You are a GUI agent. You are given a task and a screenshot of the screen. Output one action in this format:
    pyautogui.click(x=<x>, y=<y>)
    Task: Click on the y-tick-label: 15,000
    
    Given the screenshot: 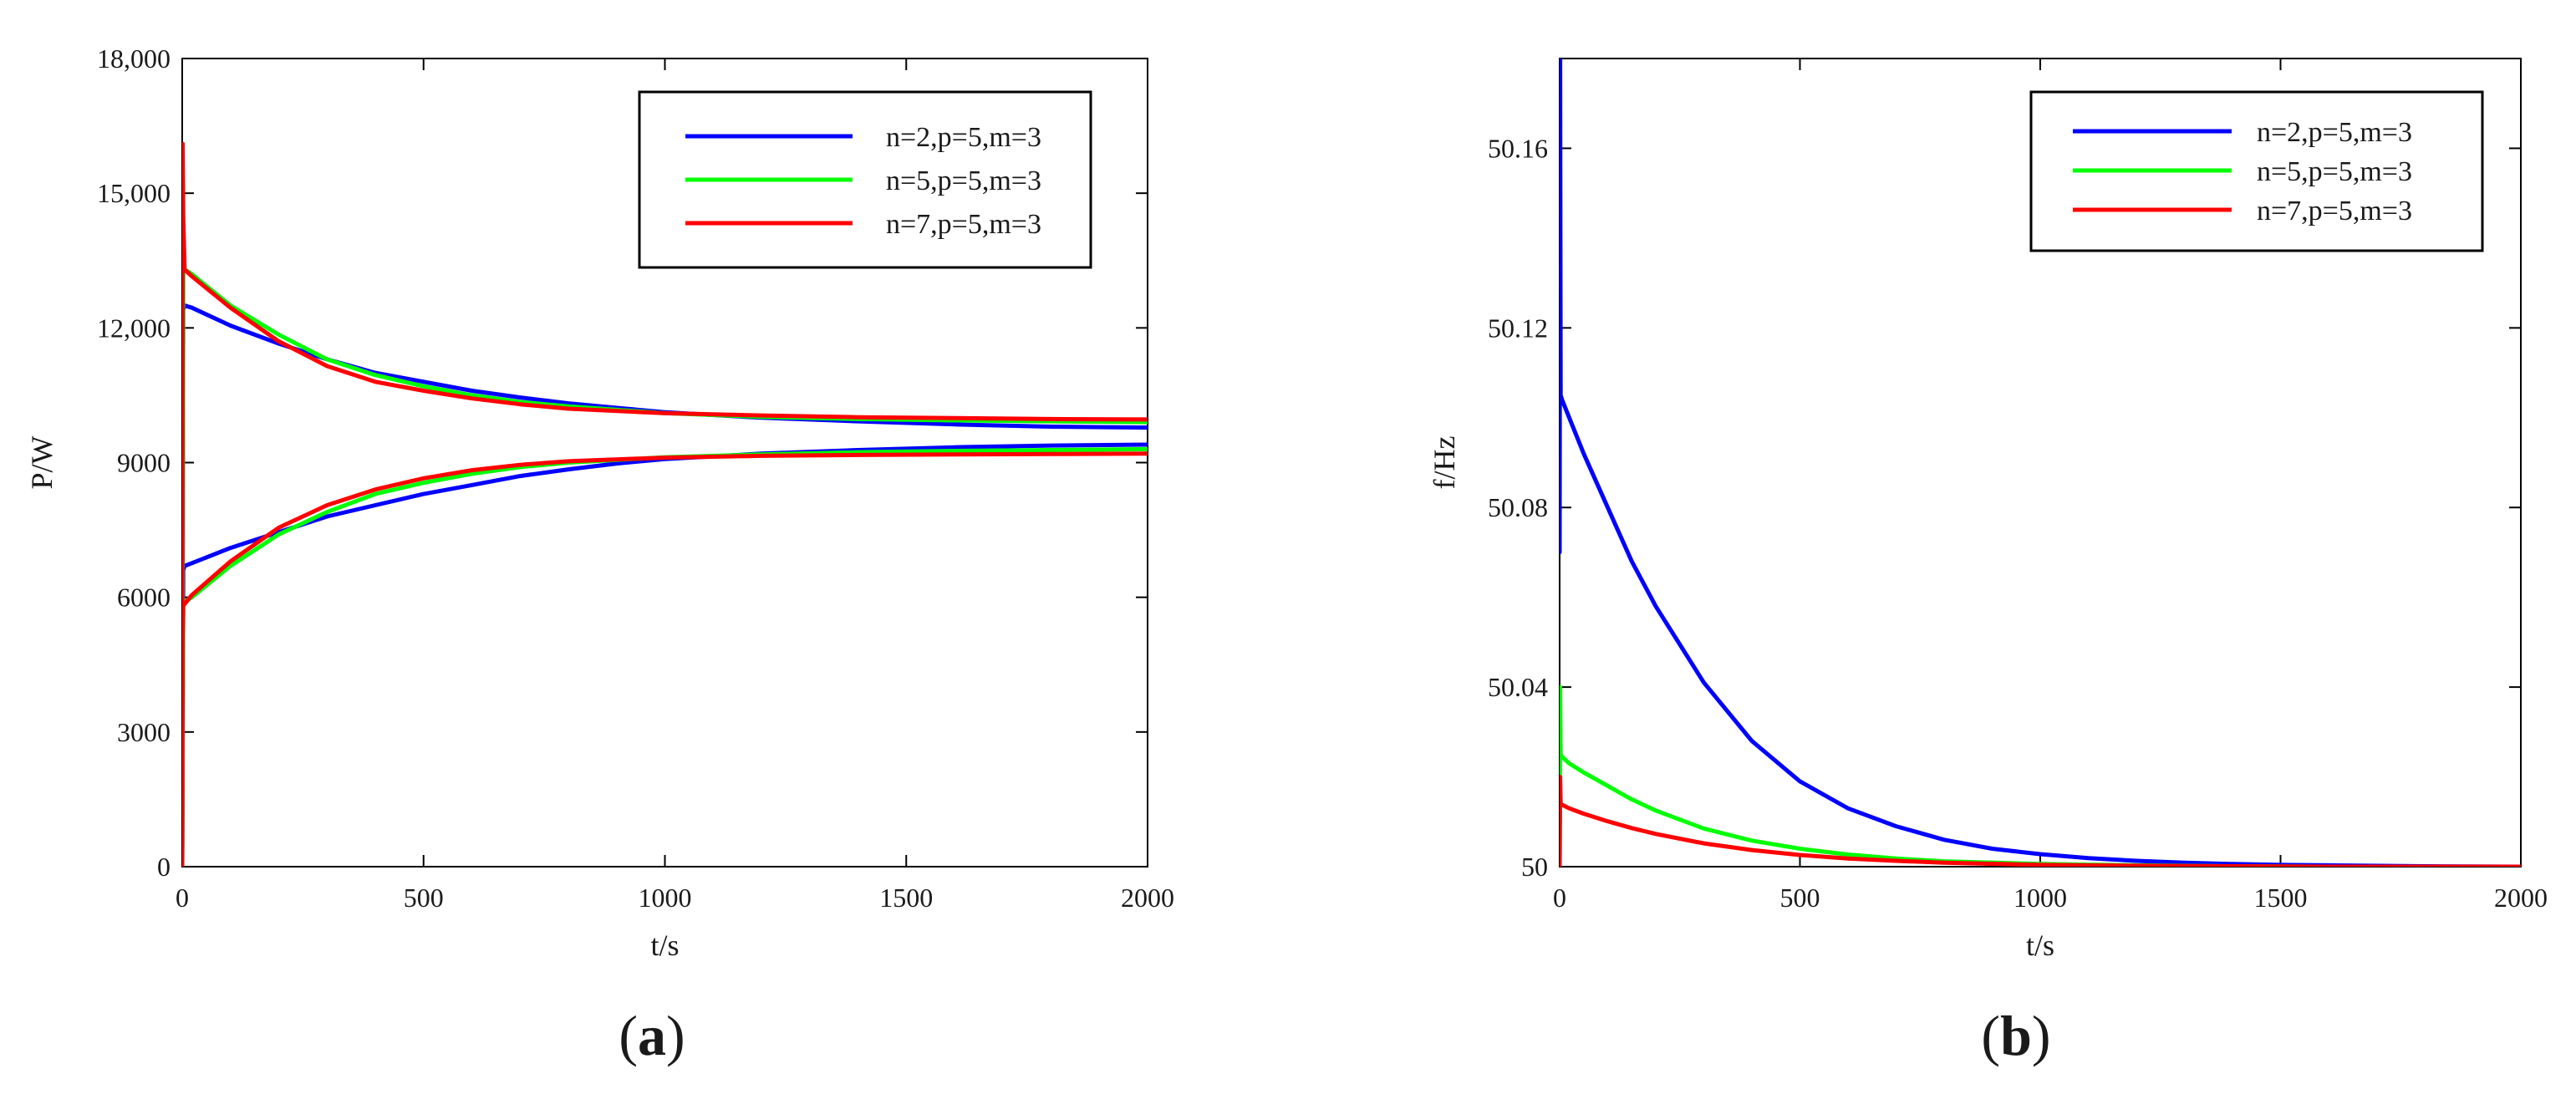 What is the action you would take?
    pyautogui.click(x=134, y=193)
    